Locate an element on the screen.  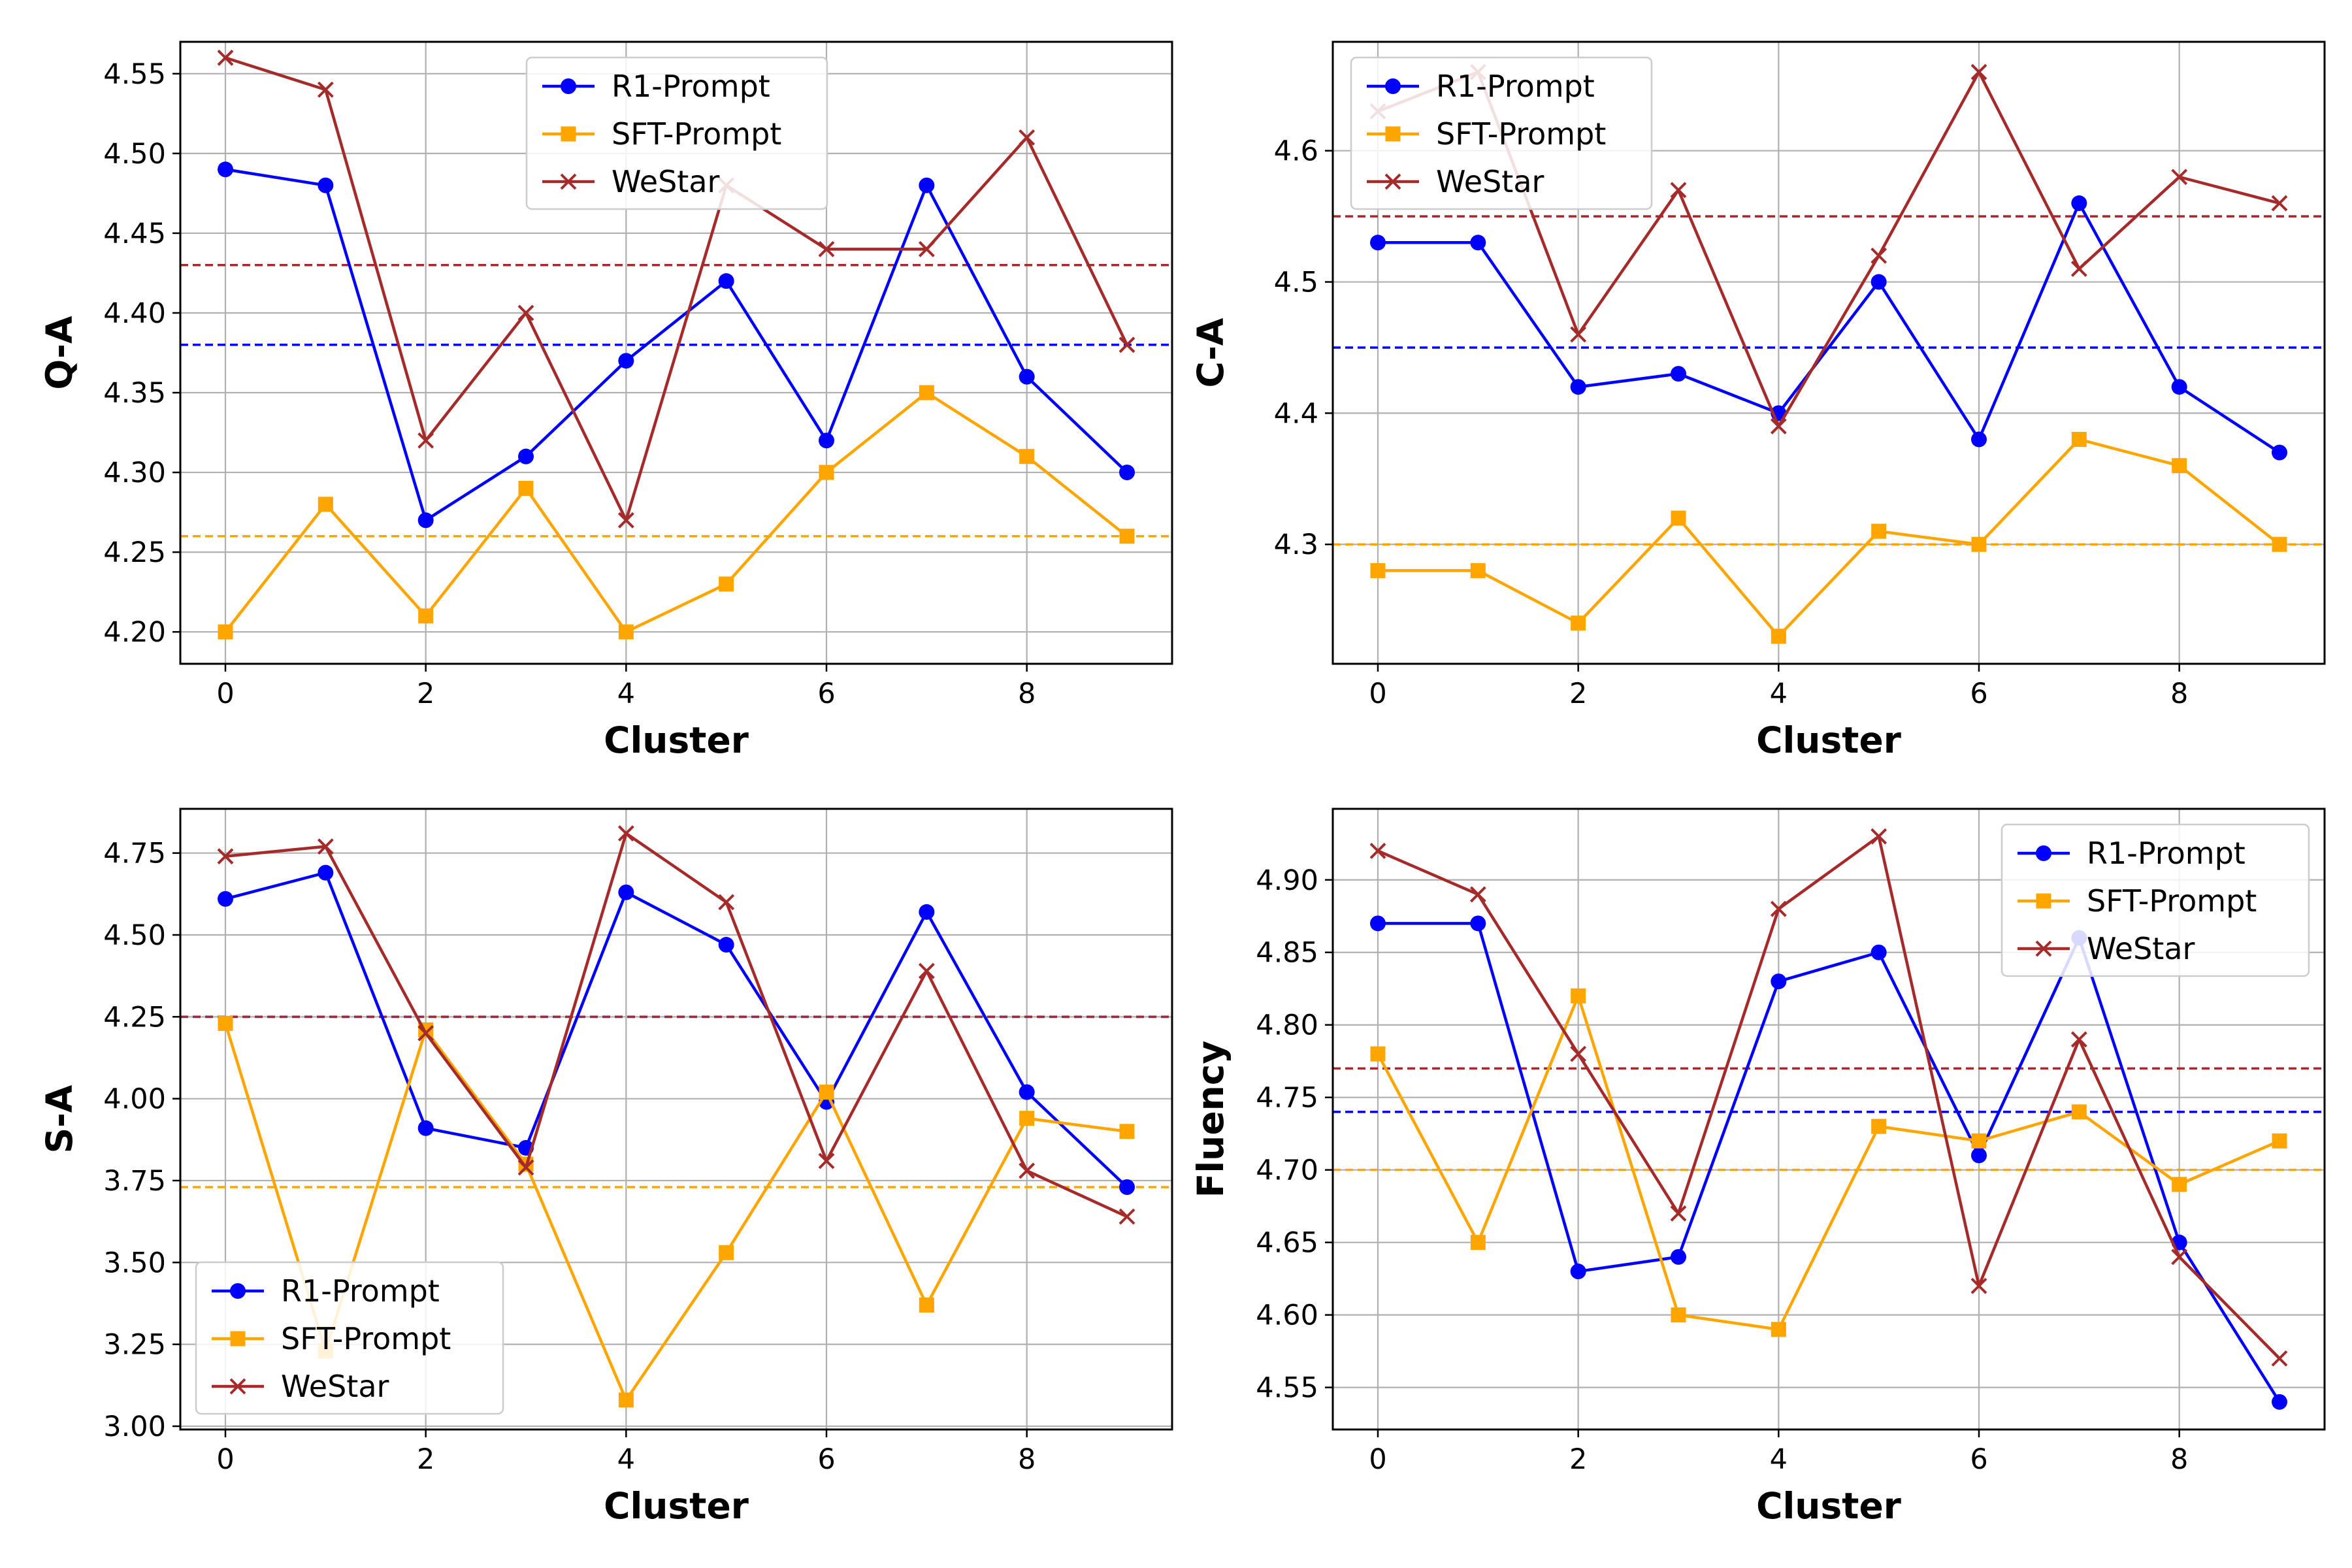
y-tick-label: 4.4 is located at coordinates (1296, 413).